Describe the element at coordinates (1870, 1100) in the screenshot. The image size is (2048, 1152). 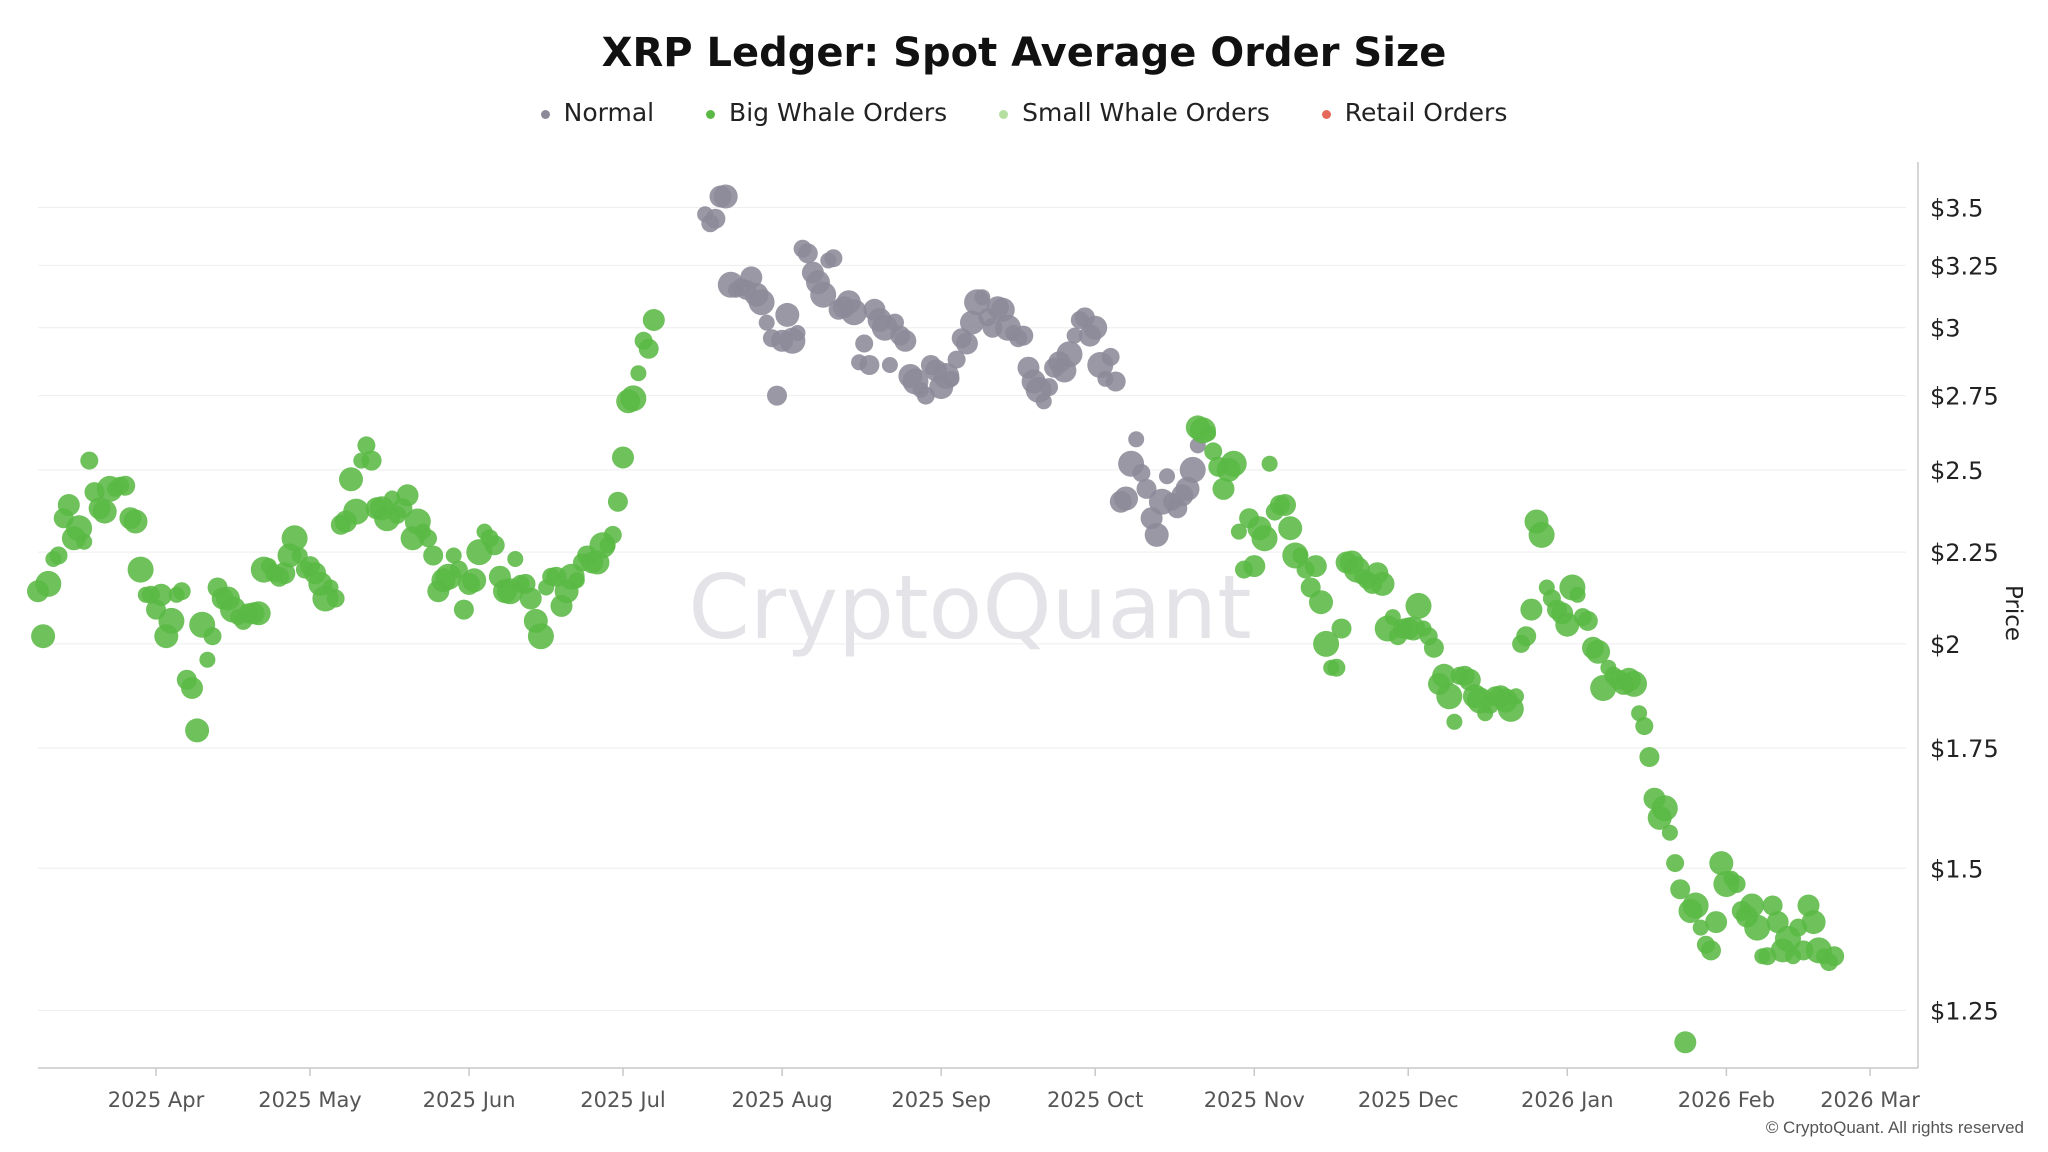
I see `x-tick-label: 2026 Mar` at that location.